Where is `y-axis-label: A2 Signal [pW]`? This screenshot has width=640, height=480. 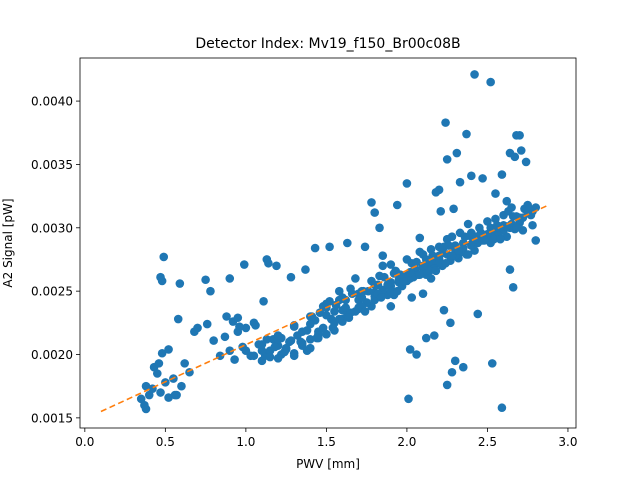 y-axis-label: A2 Signal [pW] is located at coordinates (8, 242).